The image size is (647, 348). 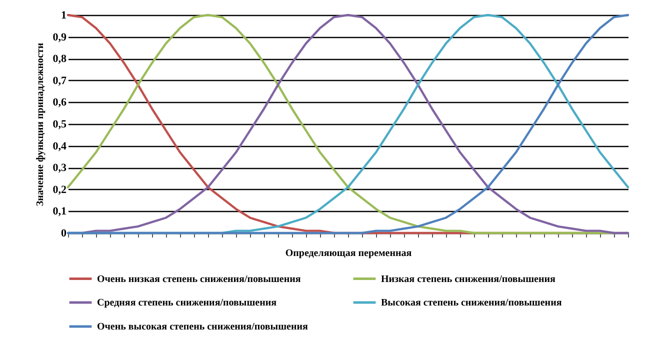 What do you see at coordinates (468, 279) in the screenshot?
I see `legend-label: Низкая степень снижения/повышения` at bounding box center [468, 279].